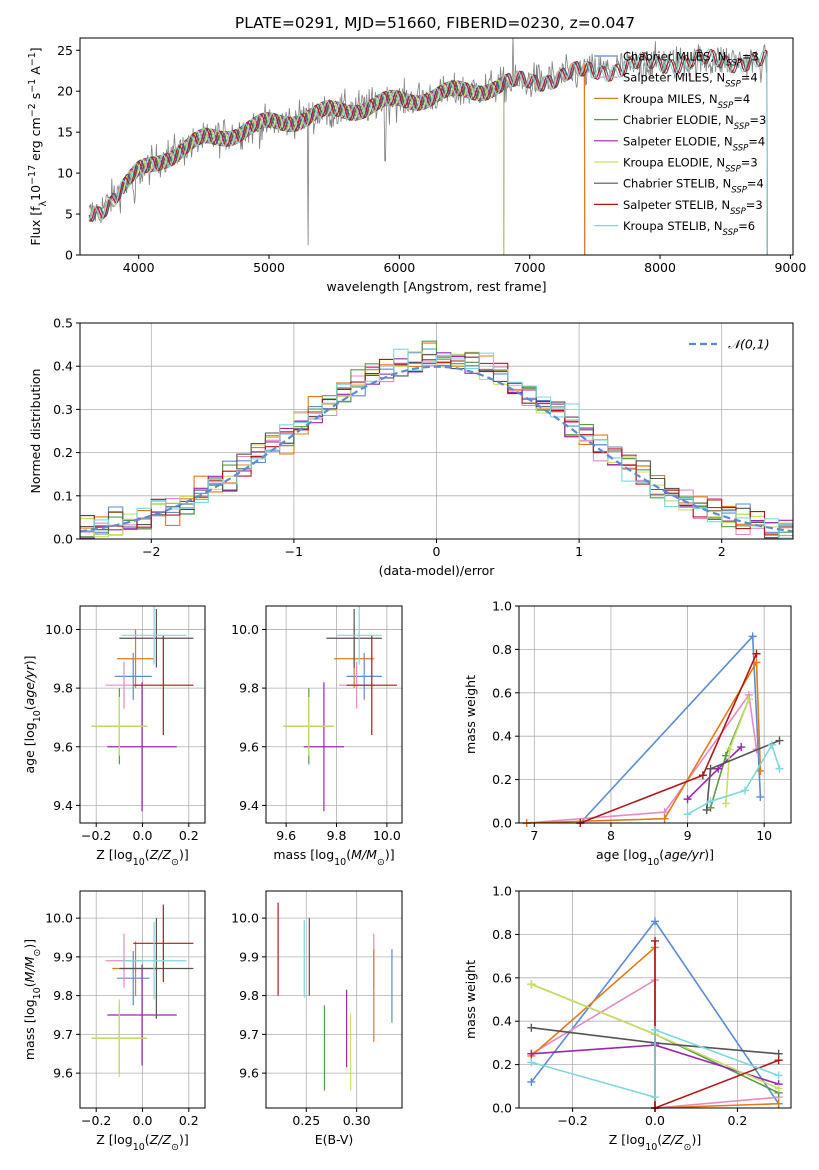  Describe the element at coordinates (437, 551) in the screenshot. I see `x-tick-label: 0` at that location.